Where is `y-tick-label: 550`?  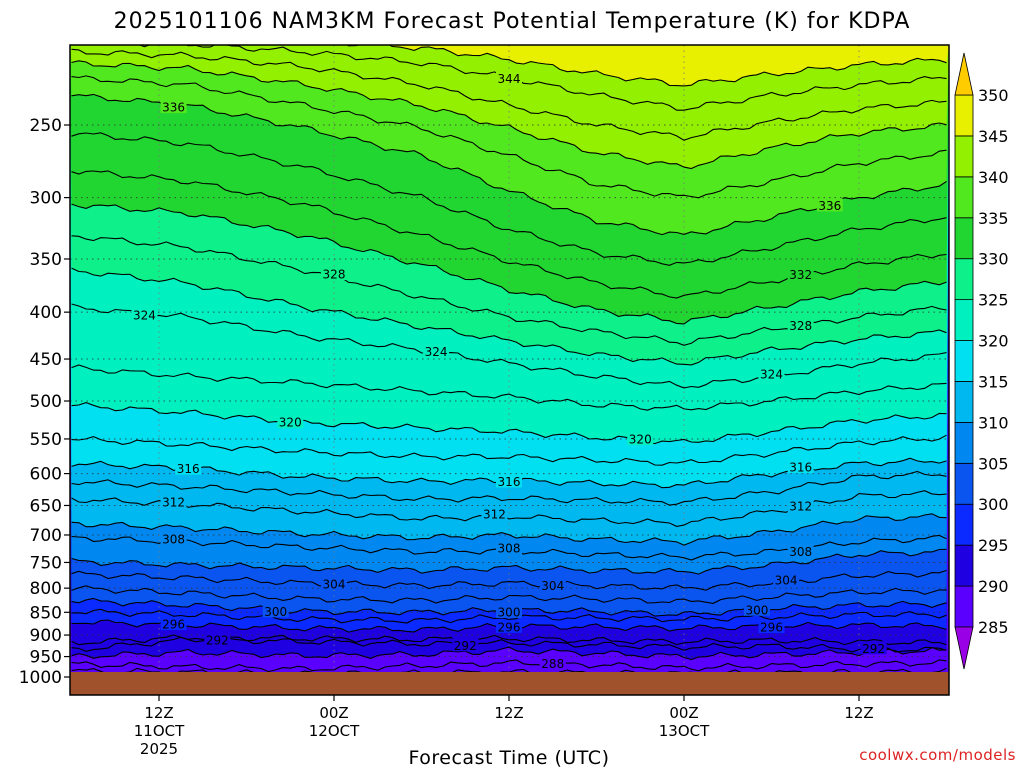 y-tick-label: 550 is located at coordinates (46, 440).